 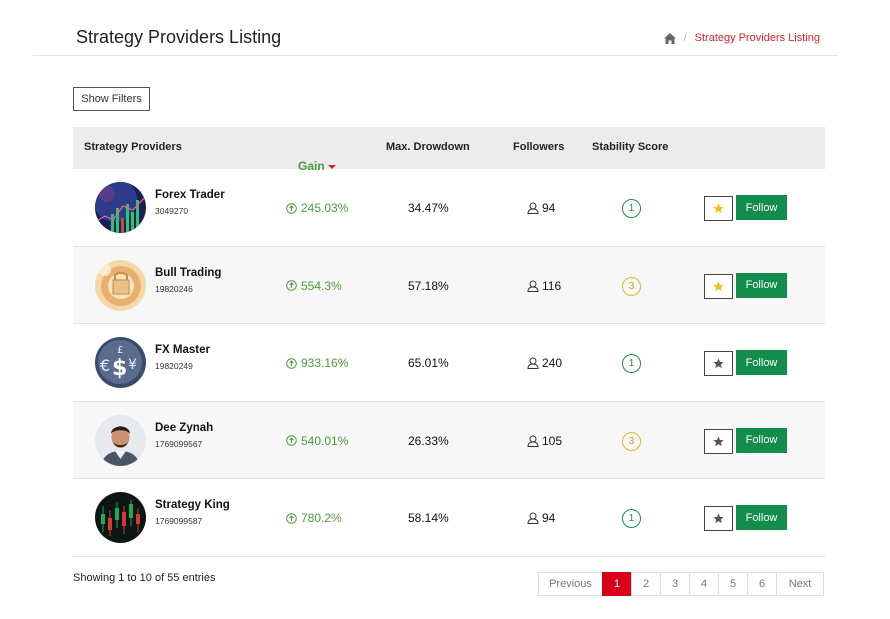 I want to click on avatar: € $ ¥ £, so click(x=120, y=362).